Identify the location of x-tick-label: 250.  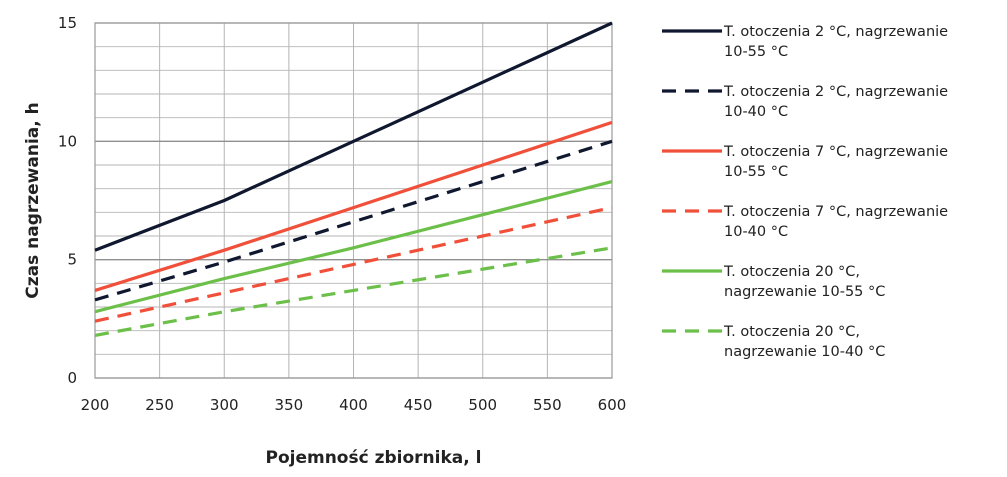
(159, 405).